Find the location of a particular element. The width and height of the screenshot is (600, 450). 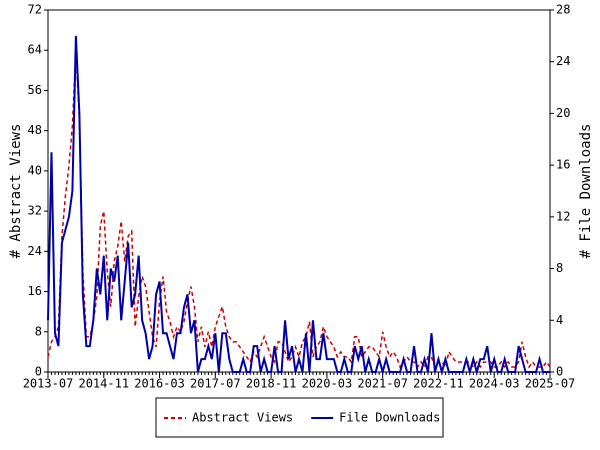

legend-label: File Downloads is located at coordinates (389, 418).